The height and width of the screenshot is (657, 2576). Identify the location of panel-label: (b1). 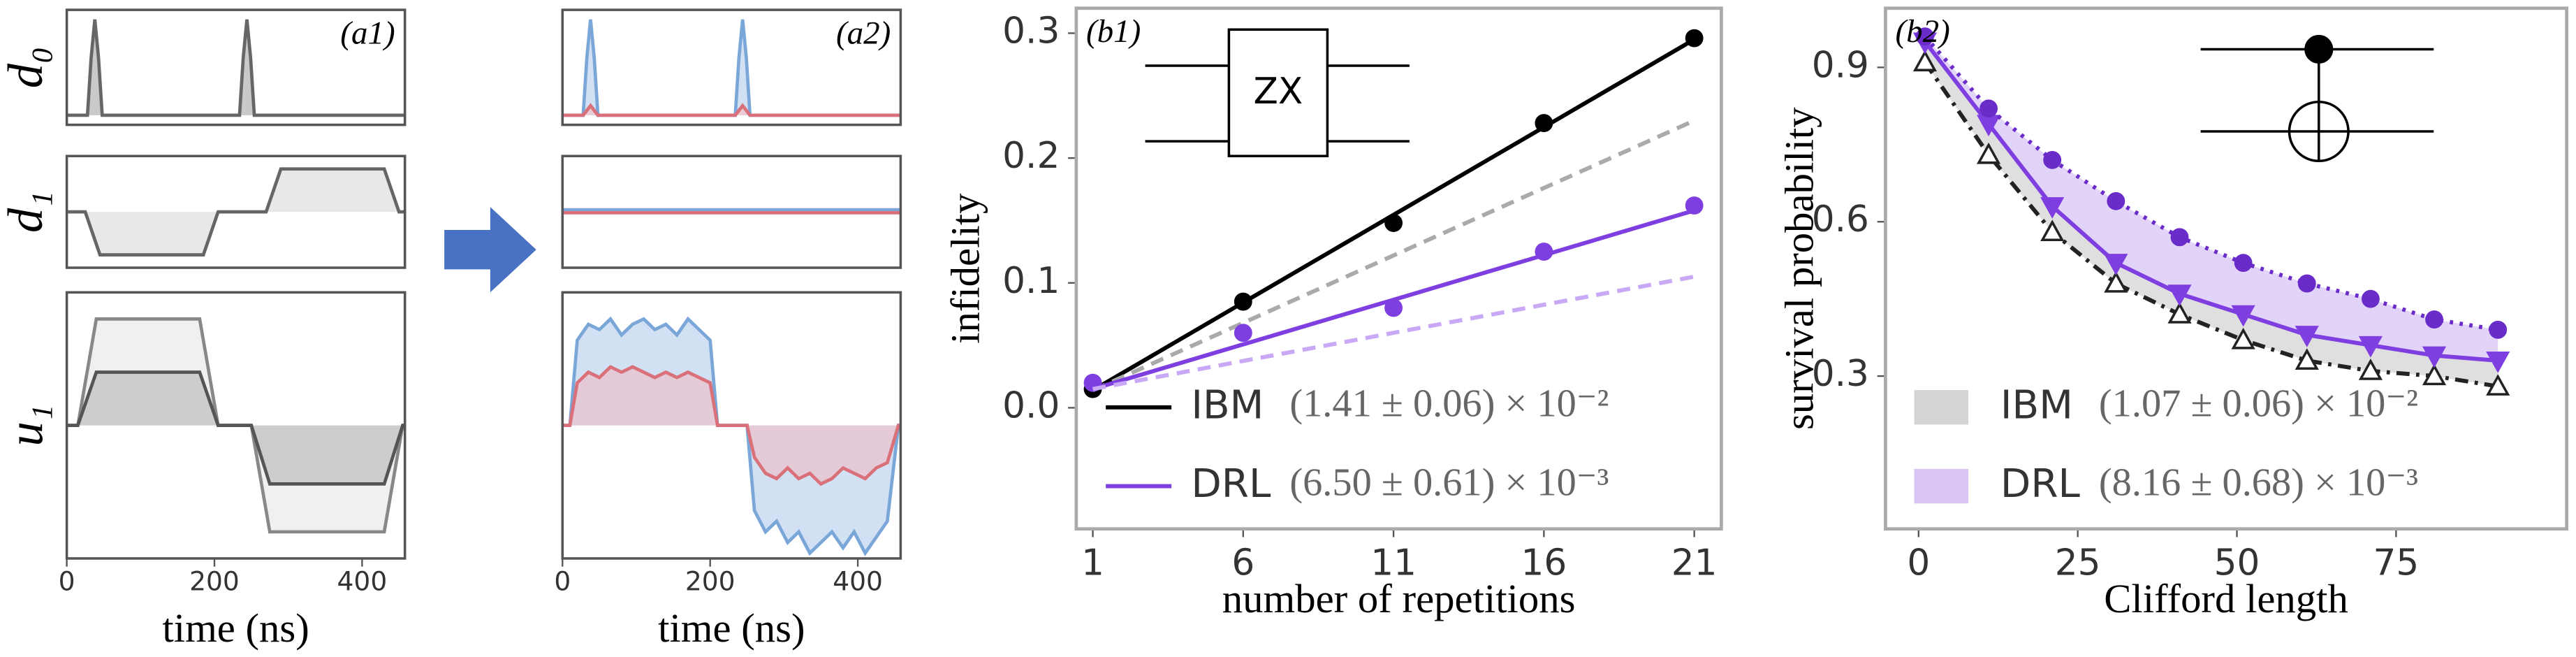
(1113, 31).